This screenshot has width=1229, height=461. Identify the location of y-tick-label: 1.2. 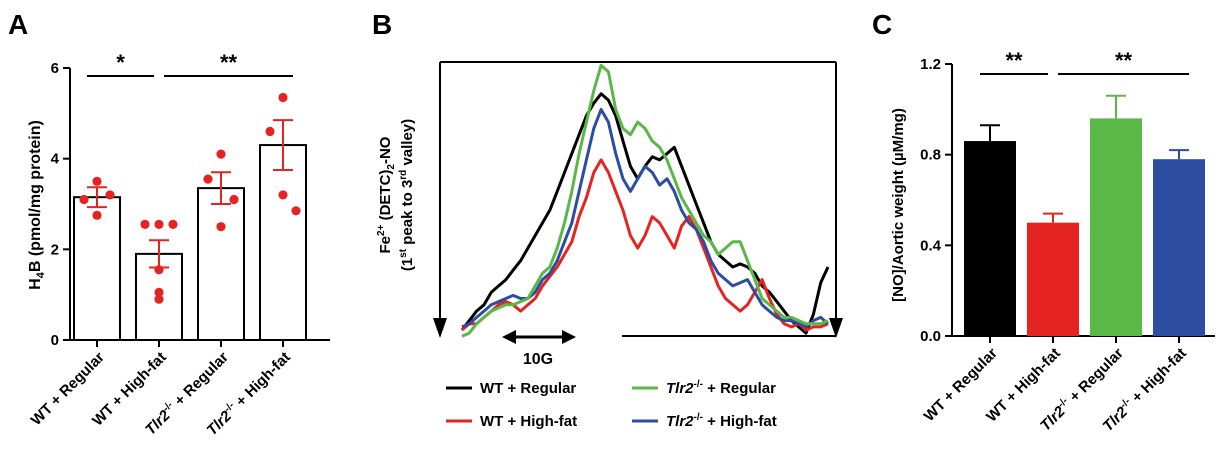
(930, 64).